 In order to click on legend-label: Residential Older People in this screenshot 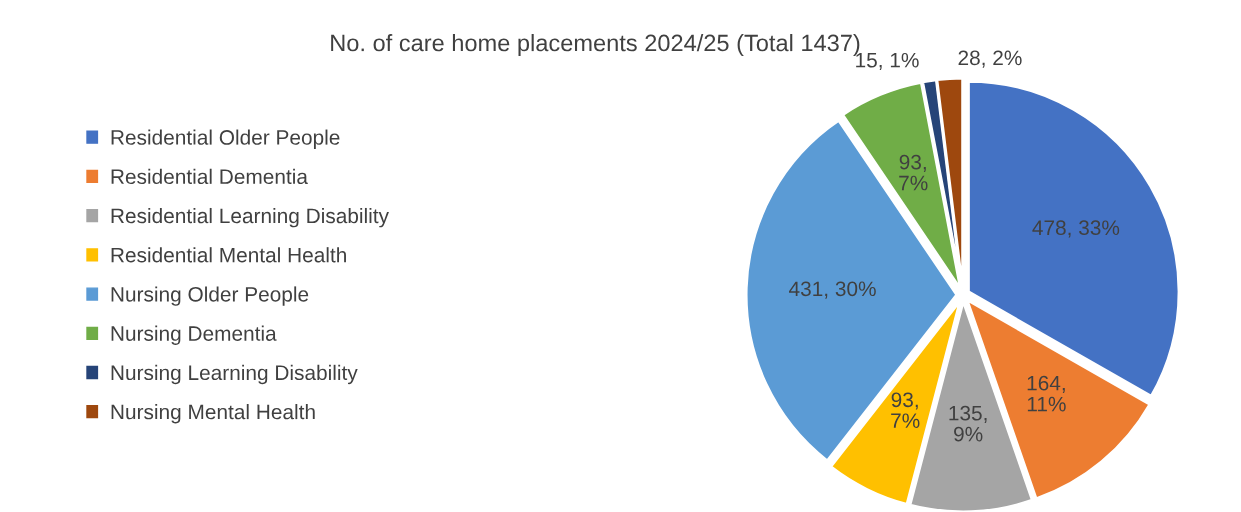, I will do `click(225, 139)`.